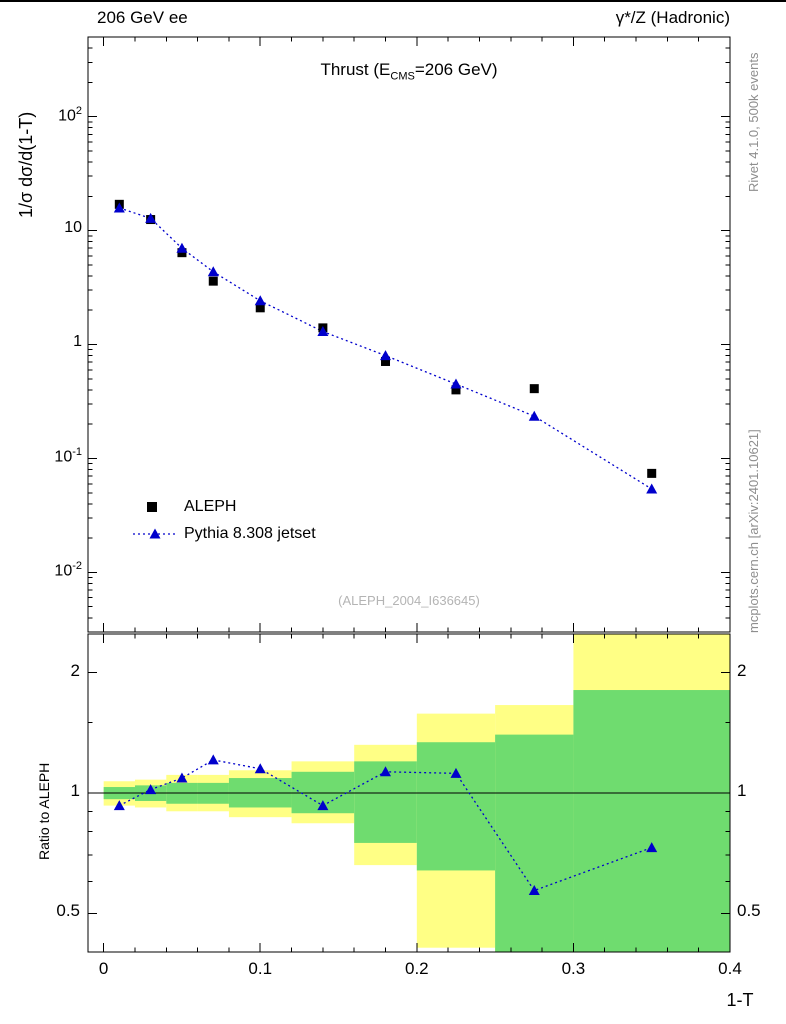 This screenshot has height=1024, width=786. Describe the element at coordinates (355, 69) in the screenshot. I see `title-pre: Thrust (E` at that location.